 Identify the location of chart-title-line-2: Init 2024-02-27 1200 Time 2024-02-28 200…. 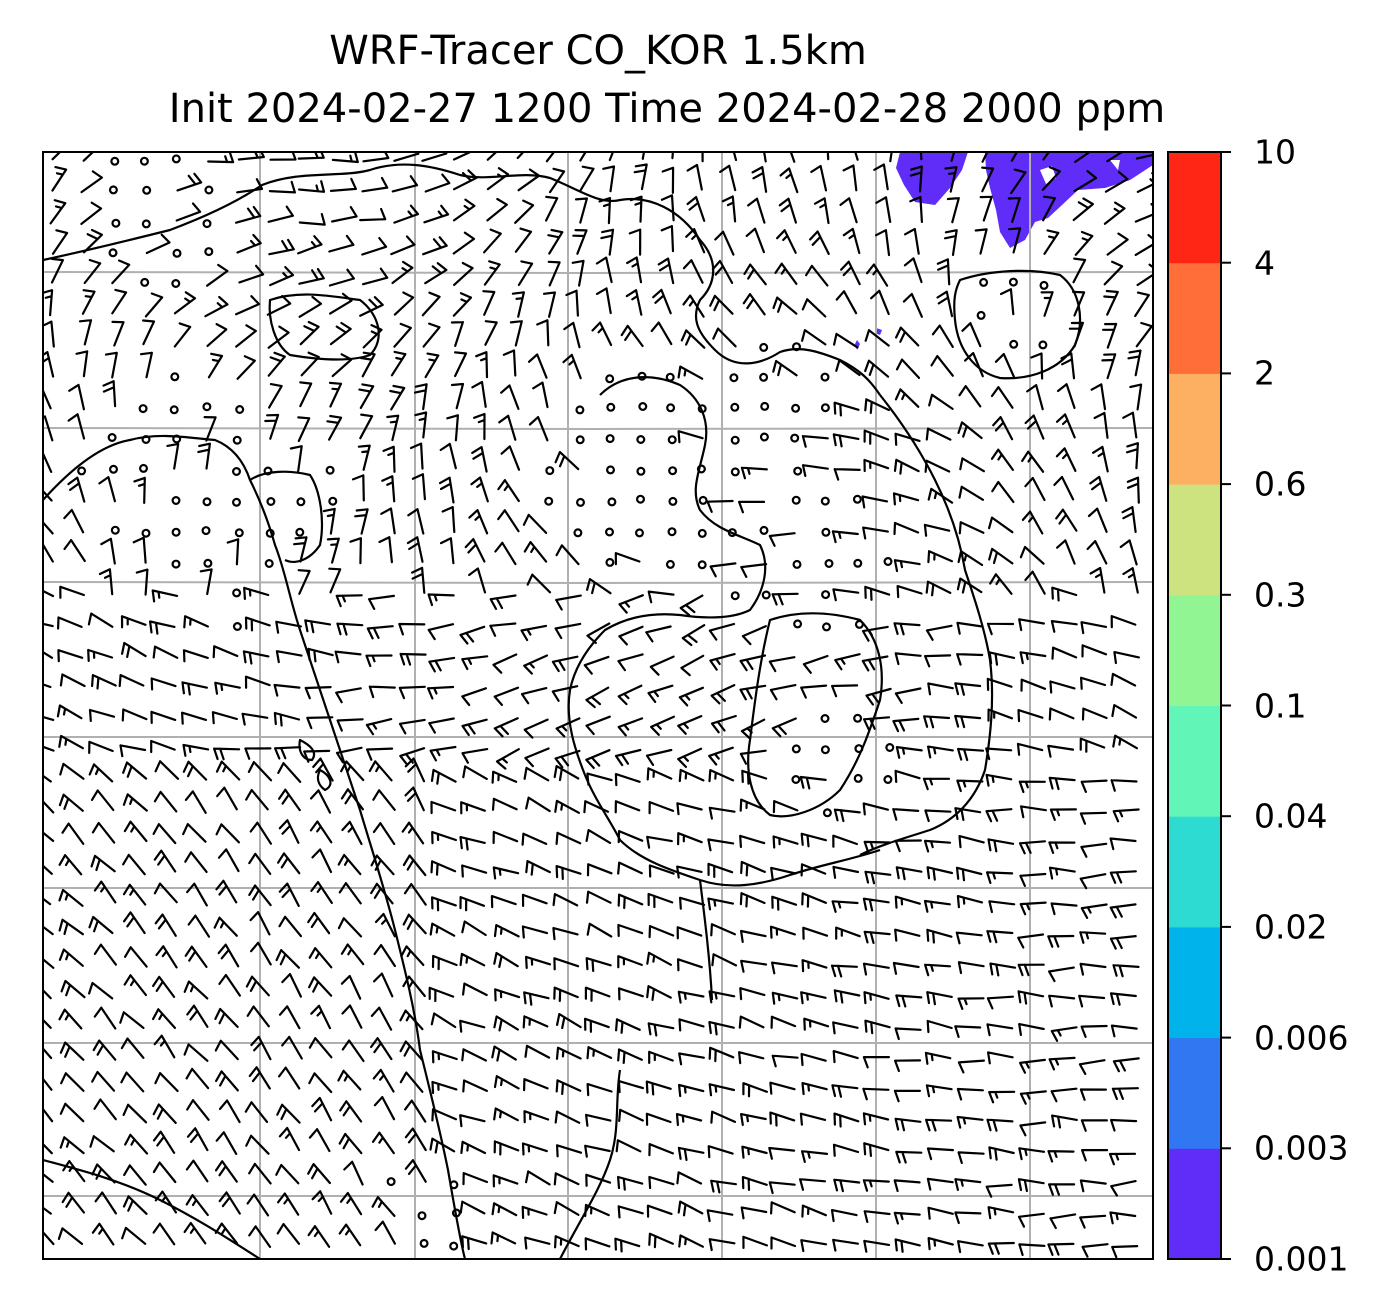
(667, 109).